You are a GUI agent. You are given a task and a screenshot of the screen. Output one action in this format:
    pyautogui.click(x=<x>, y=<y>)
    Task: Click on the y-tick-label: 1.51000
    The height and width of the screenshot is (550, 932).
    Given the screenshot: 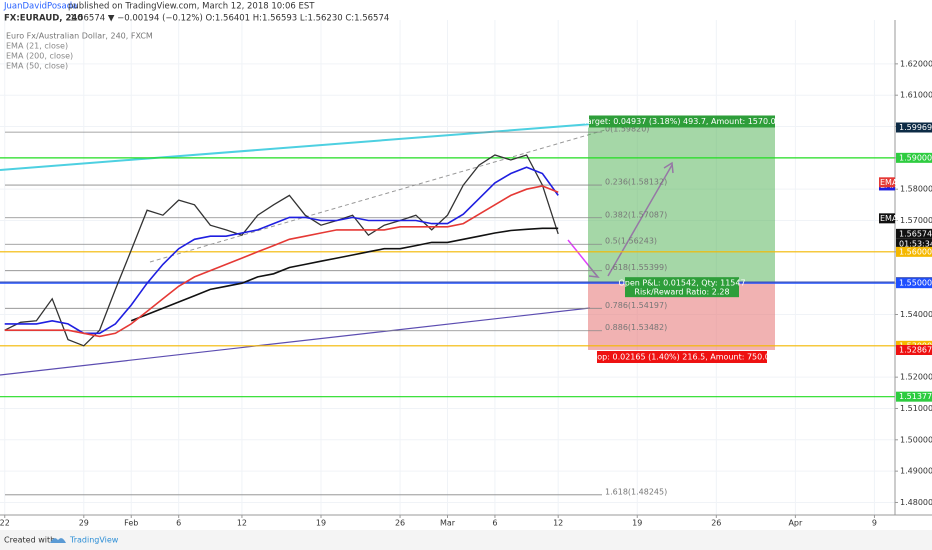 What is the action you would take?
    pyautogui.click(x=916, y=408)
    